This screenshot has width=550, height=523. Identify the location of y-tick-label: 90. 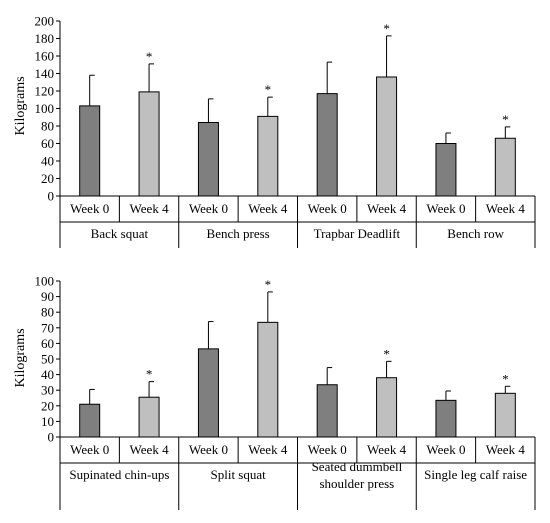
(47, 296).